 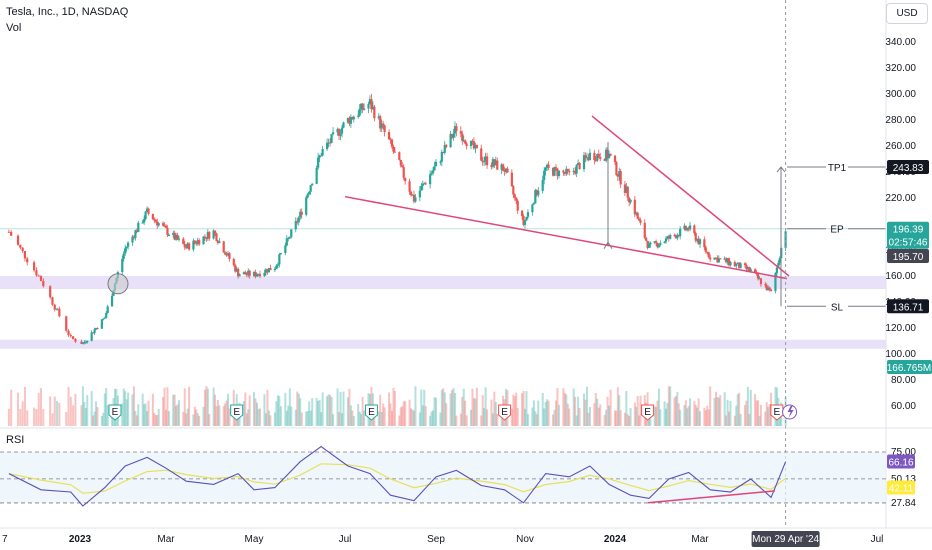 What do you see at coordinates (837, 230) in the screenshot?
I see `ep-label: EP` at bounding box center [837, 230].